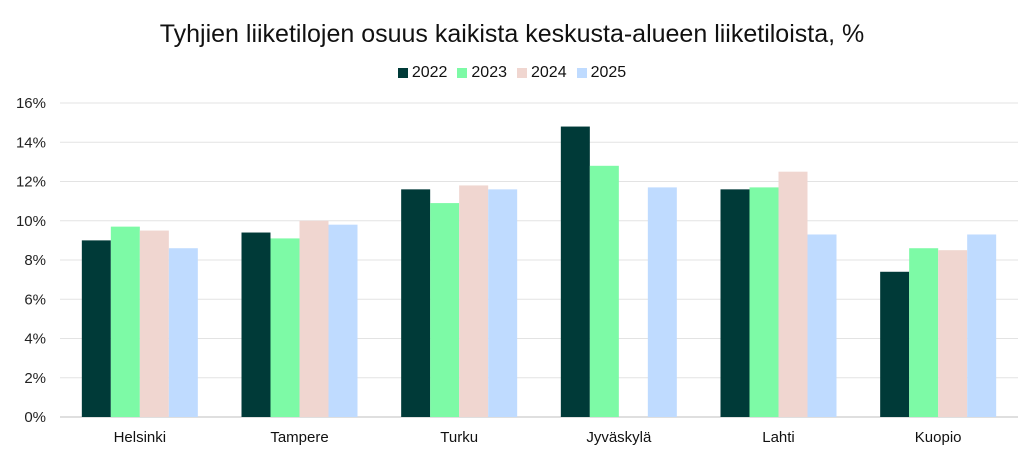  I want to click on legend-label: 2023, so click(489, 72).